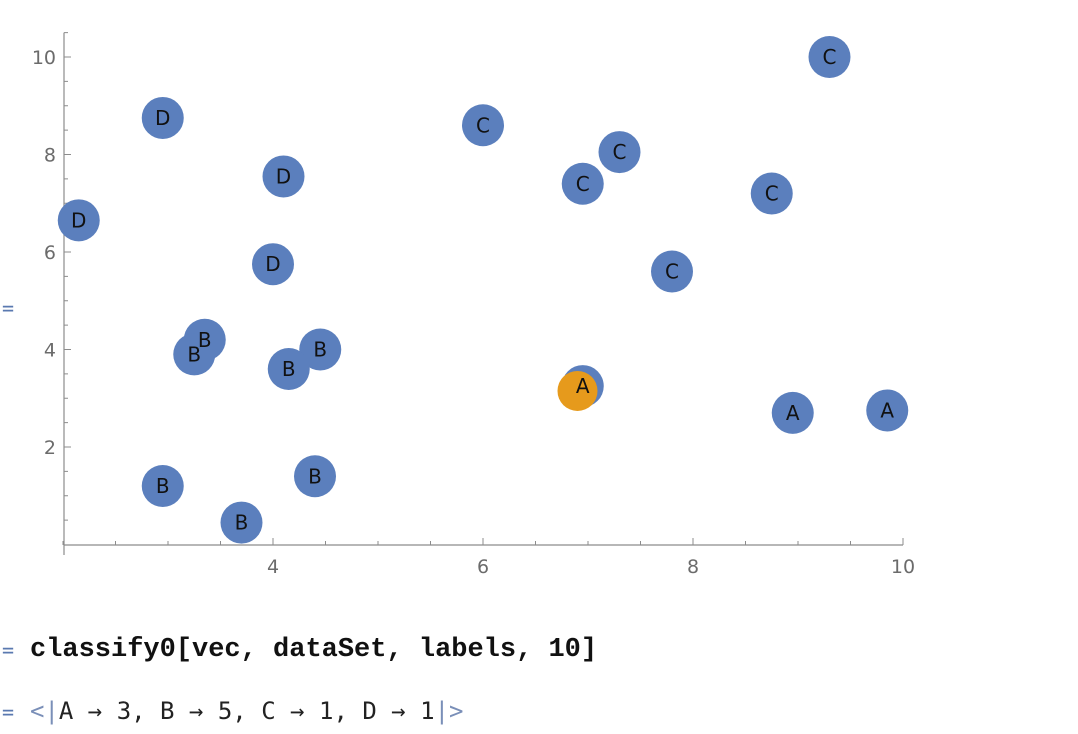  I want to click on y-tick-label: 4, so click(50, 351).